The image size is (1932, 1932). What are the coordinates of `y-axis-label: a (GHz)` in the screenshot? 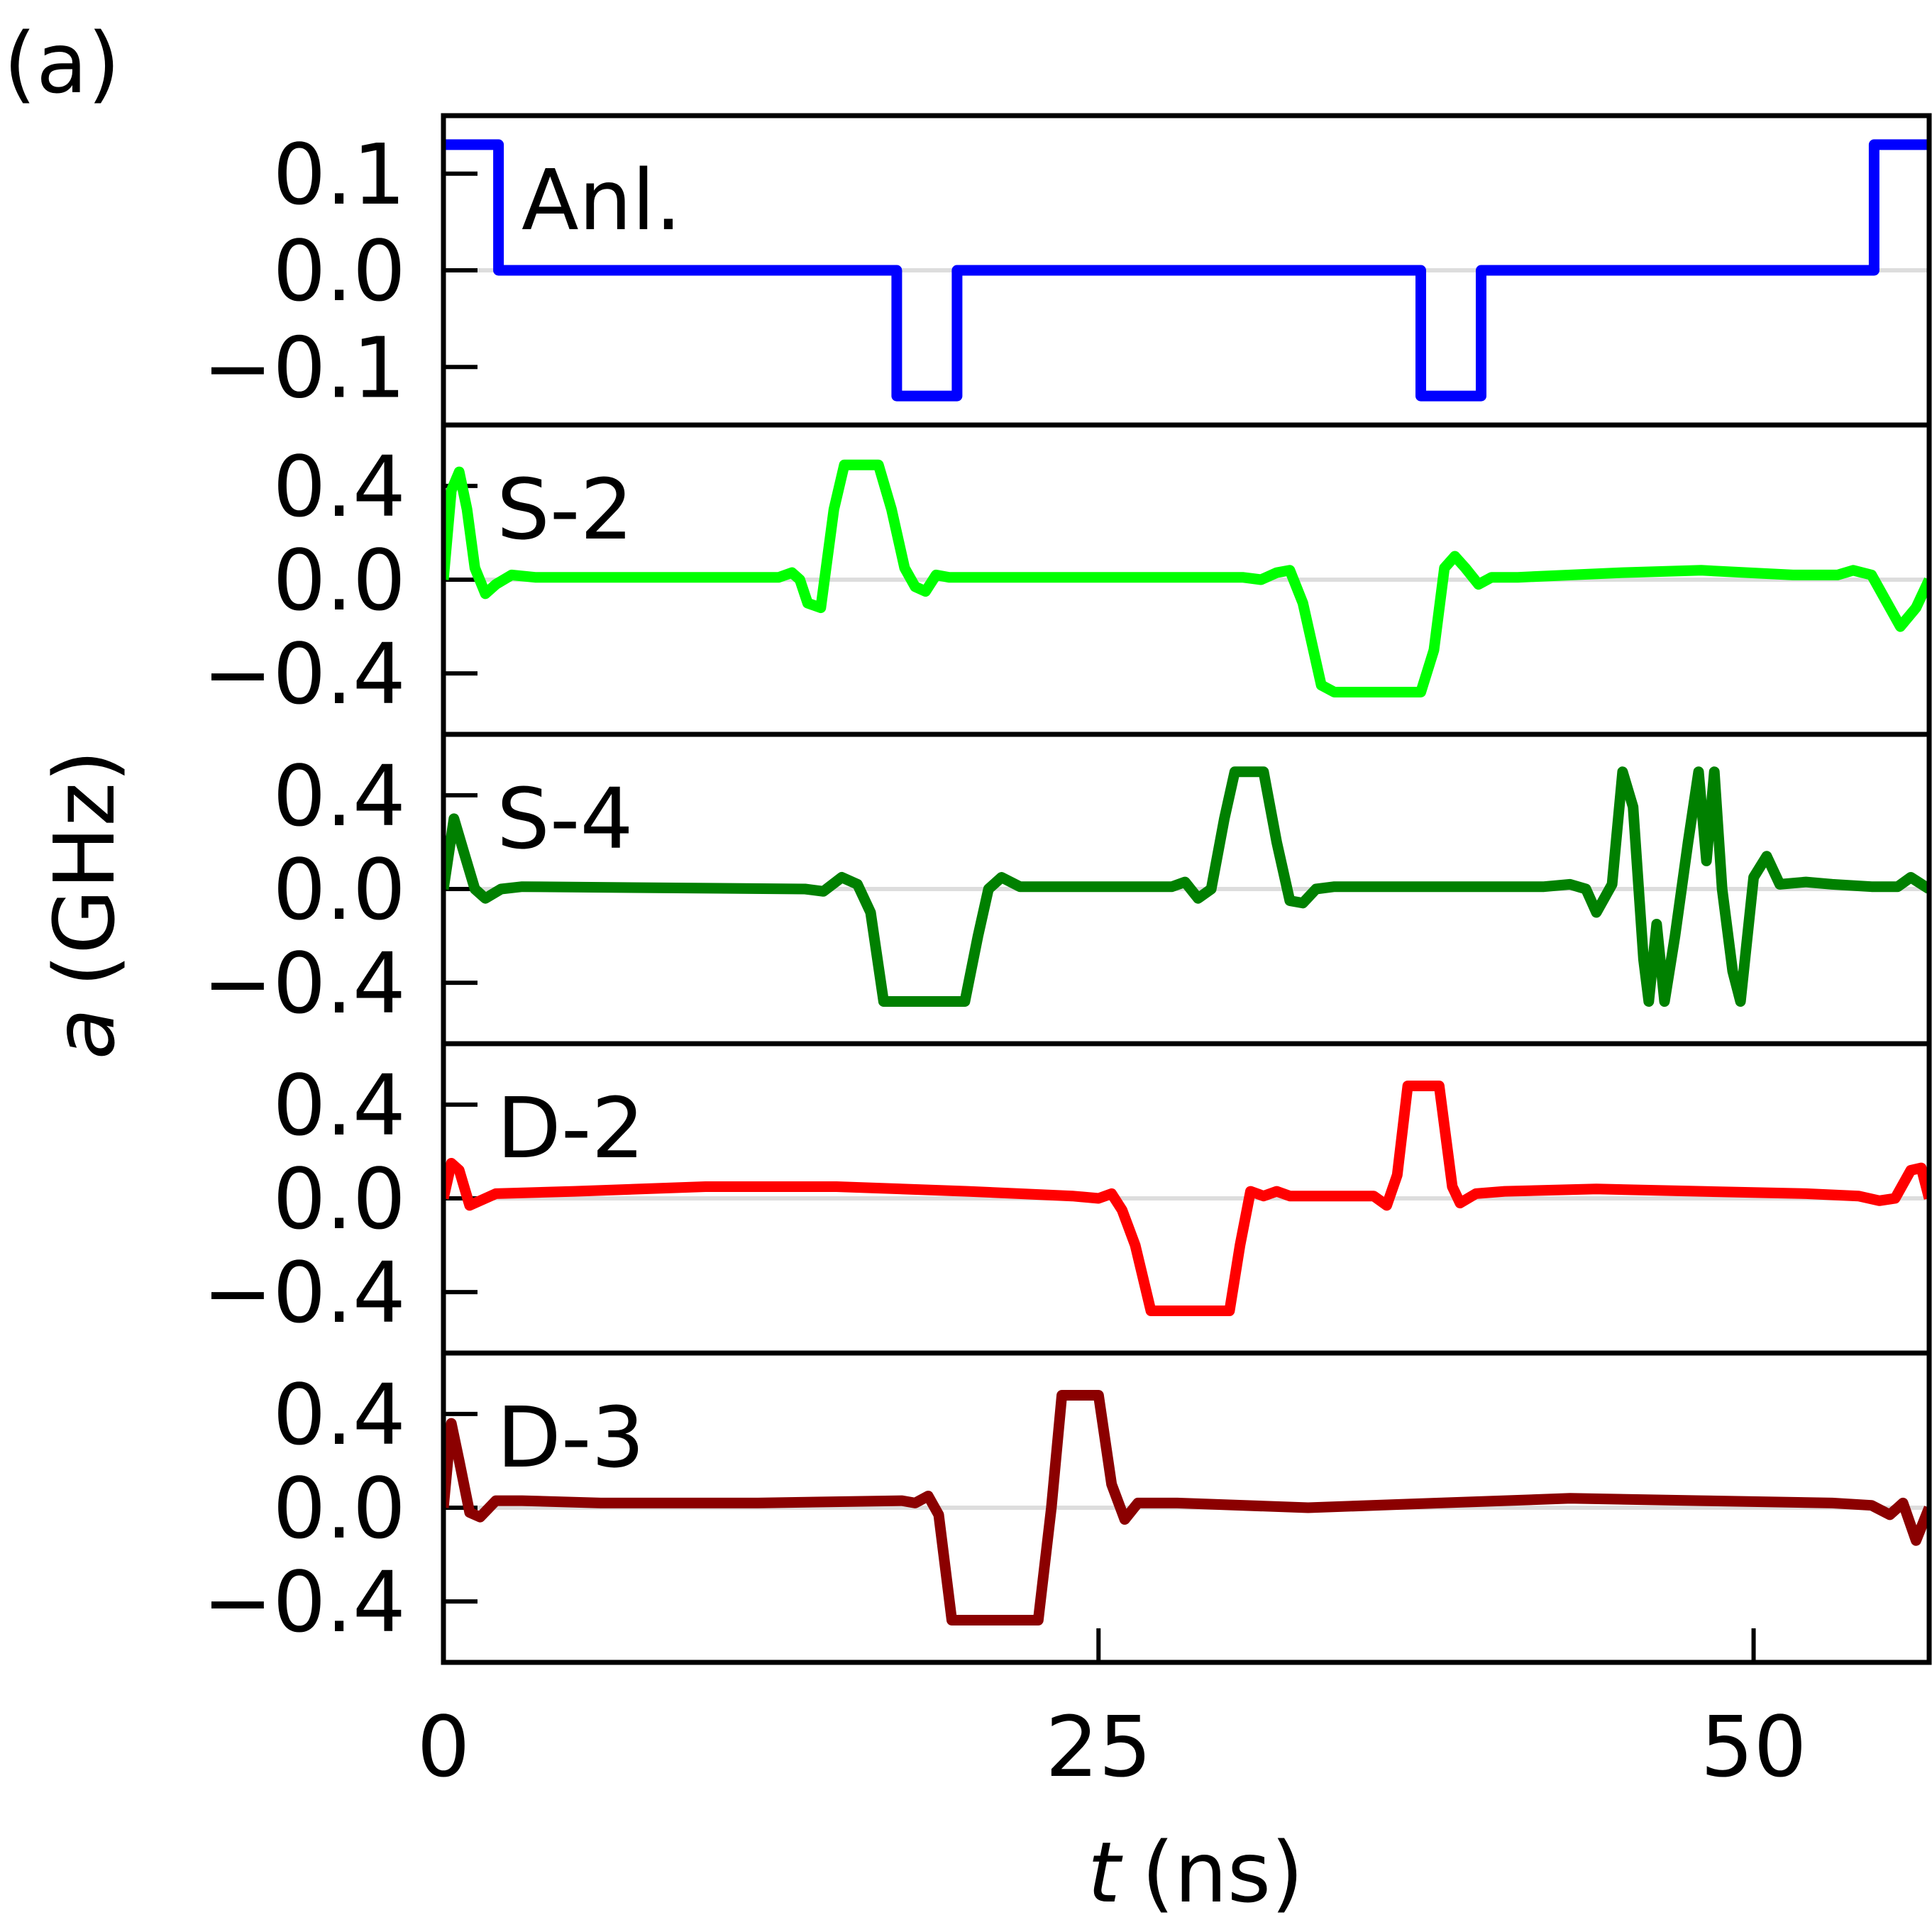 It's located at (84, 905).